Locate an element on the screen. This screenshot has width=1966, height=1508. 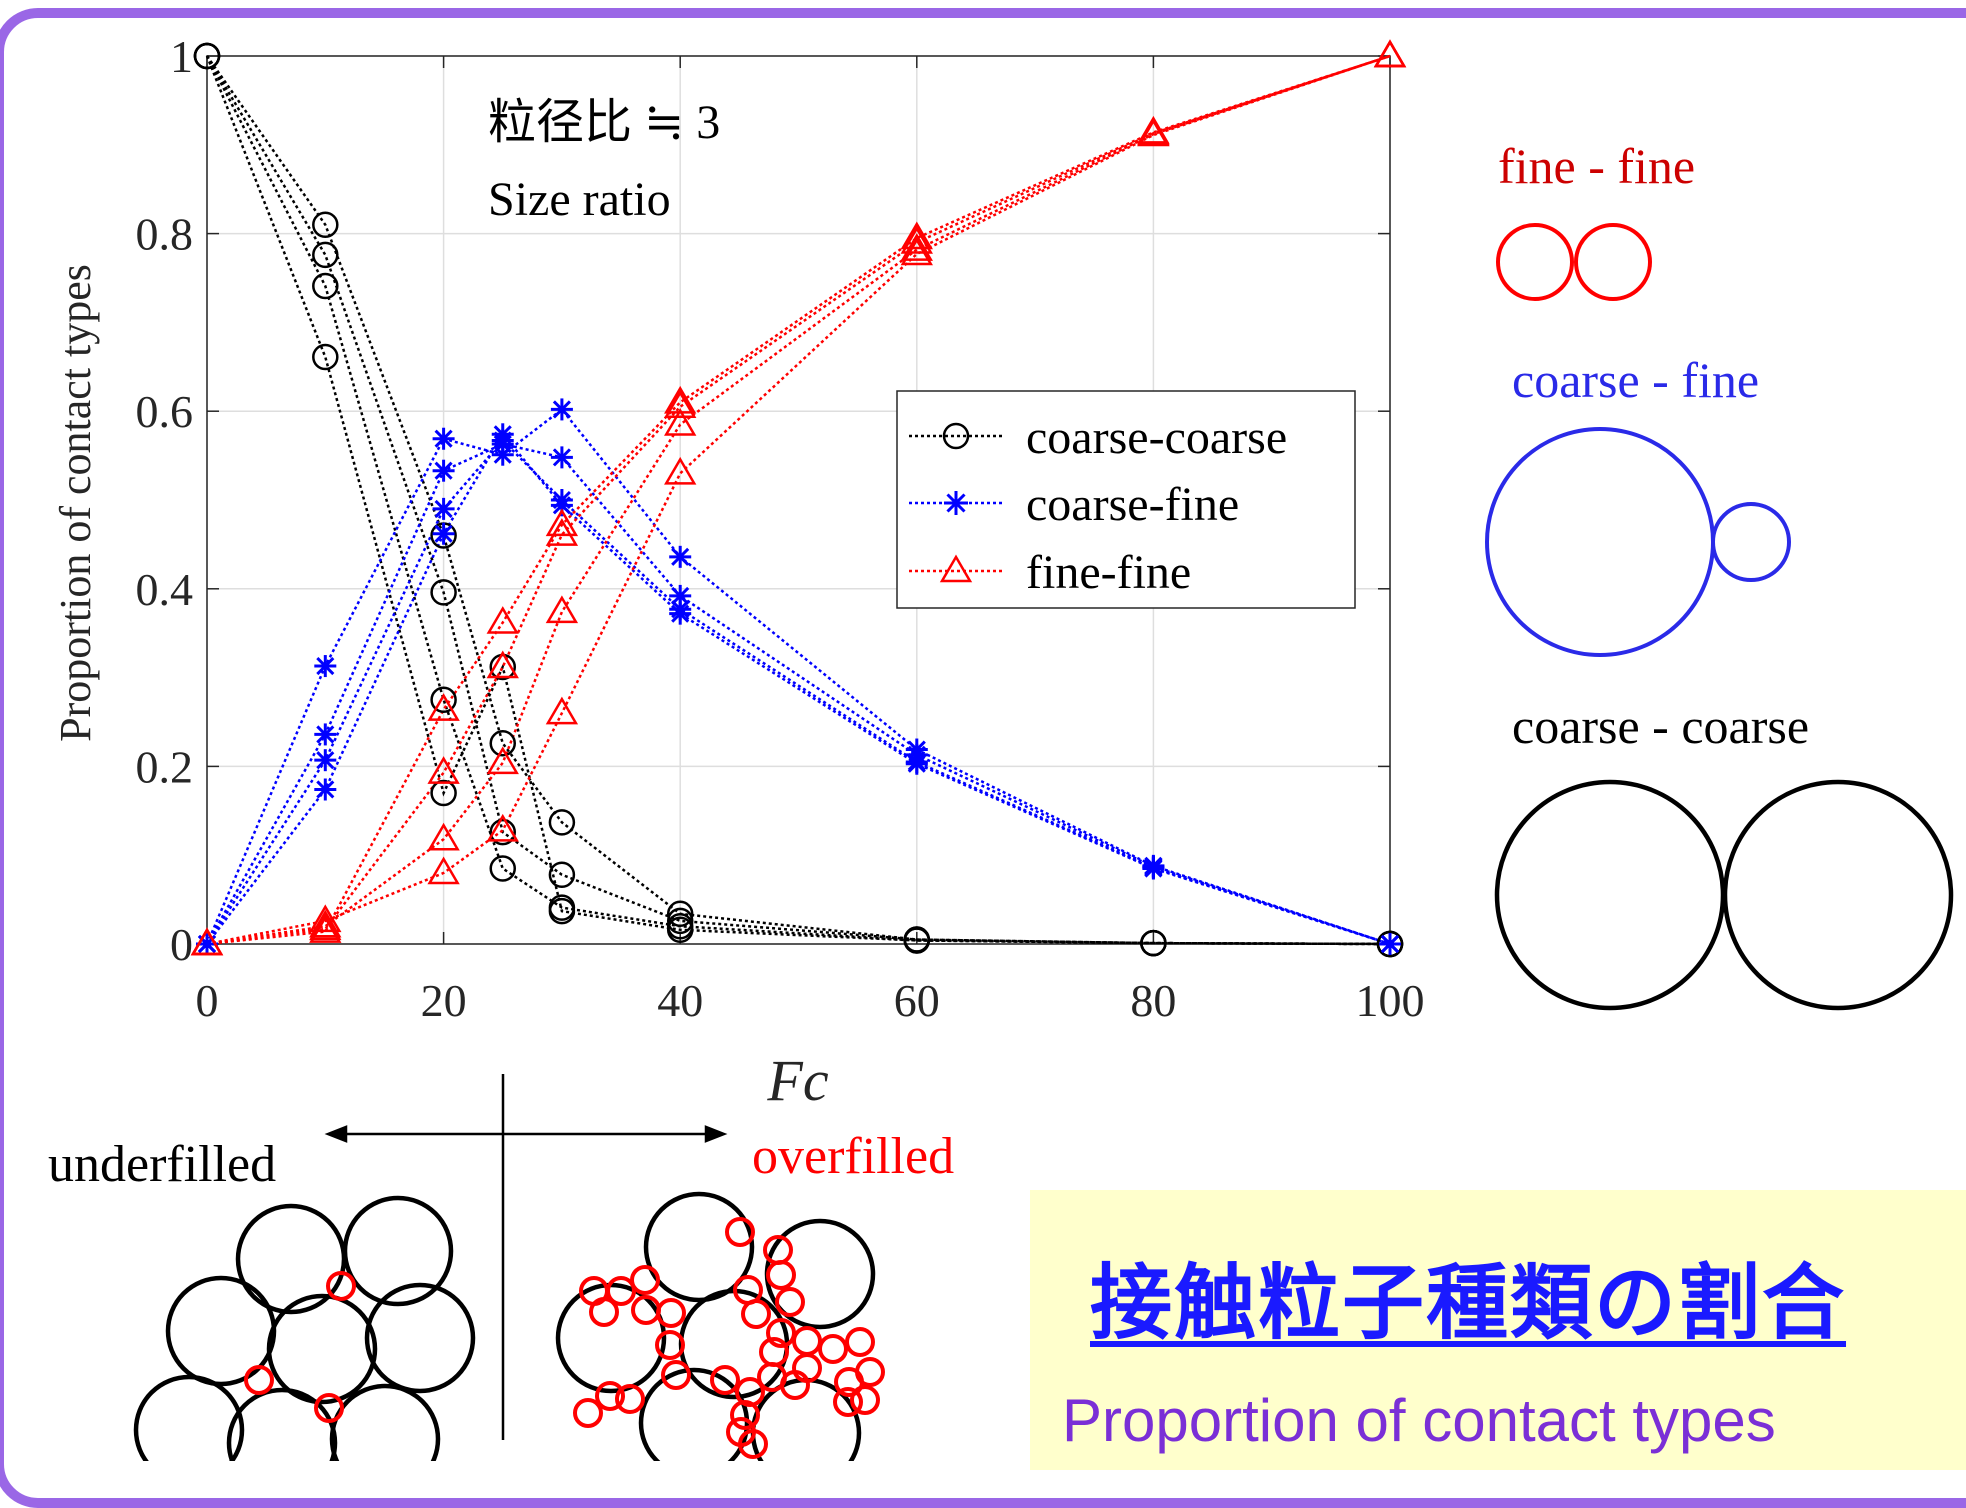
legend-entry-fine-fine: fine-fine is located at coordinates (1050, 572).